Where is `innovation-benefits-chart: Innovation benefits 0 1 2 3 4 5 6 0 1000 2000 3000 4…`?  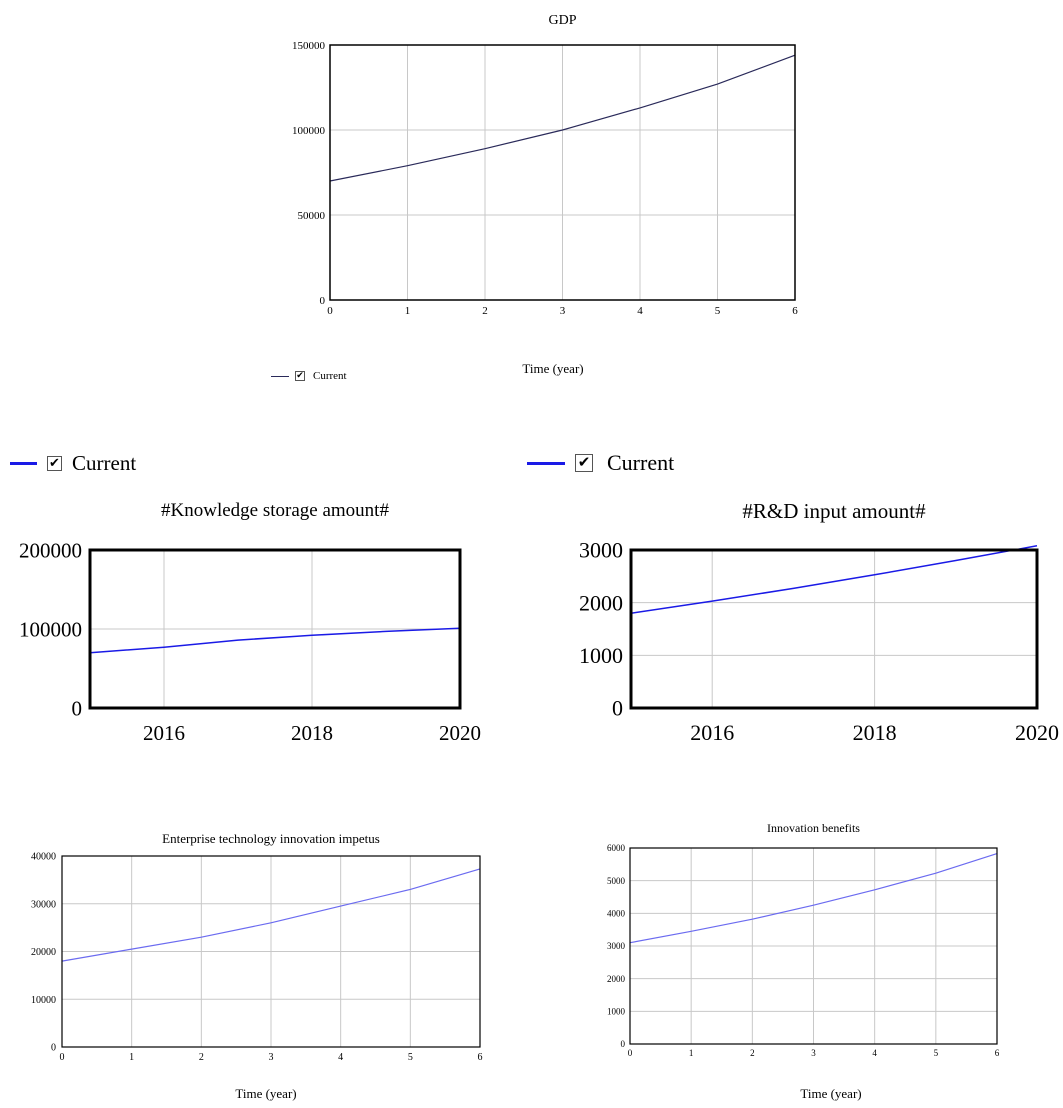
innovation-benefits-chart: Innovation benefits 0 1 2 3 4 5 6 0 1000 2000 3000 4… is located at coordinates (803, 961).